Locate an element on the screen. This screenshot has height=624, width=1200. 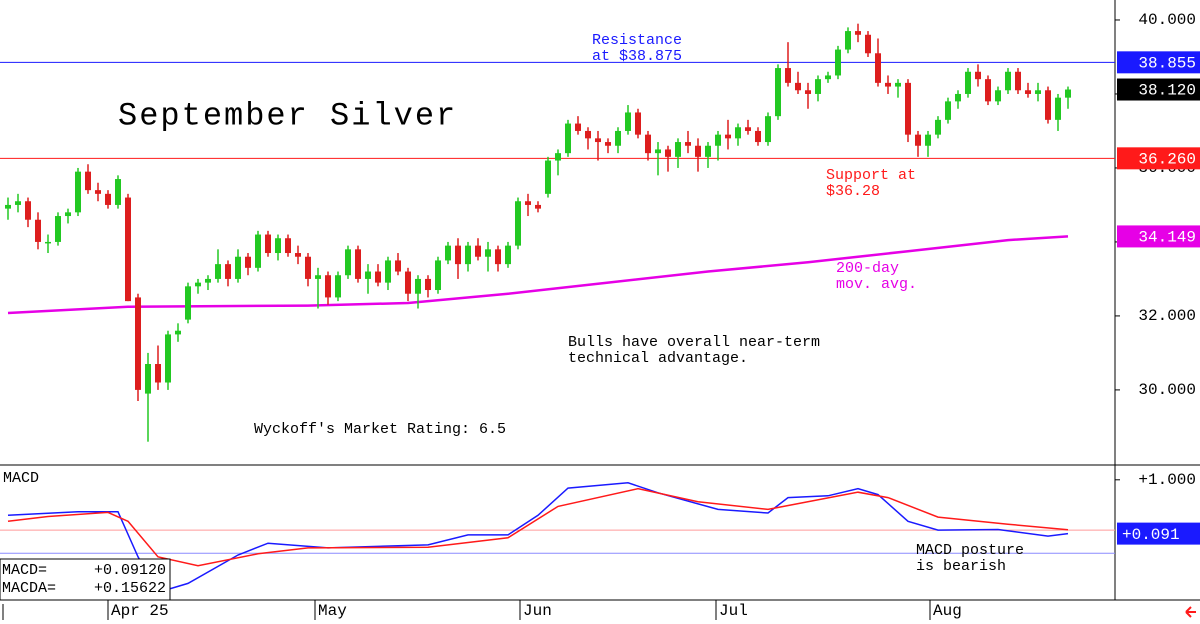
chart-title: September Silver is located at coordinates (287, 115).